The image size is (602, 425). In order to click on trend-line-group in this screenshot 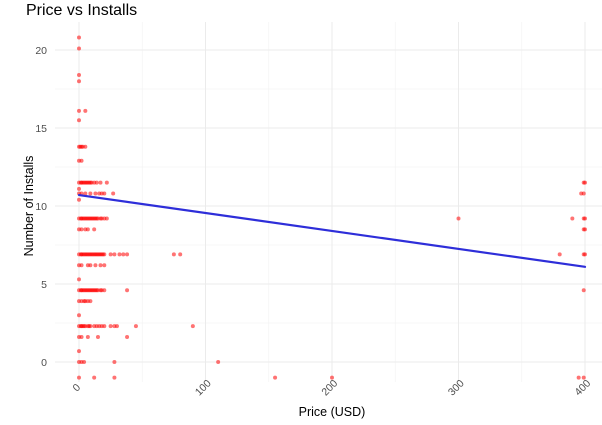, I will do `click(332, 230)`.